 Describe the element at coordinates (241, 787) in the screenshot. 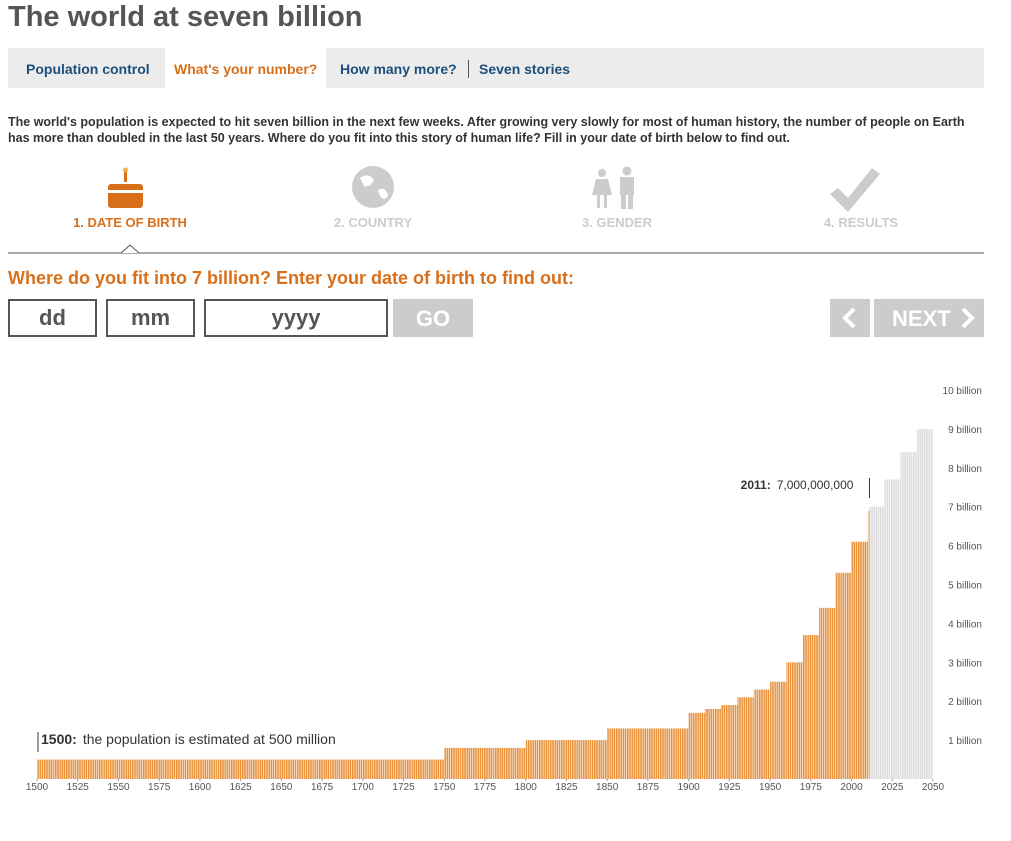

I see `x-tick-label: 1625` at that location.